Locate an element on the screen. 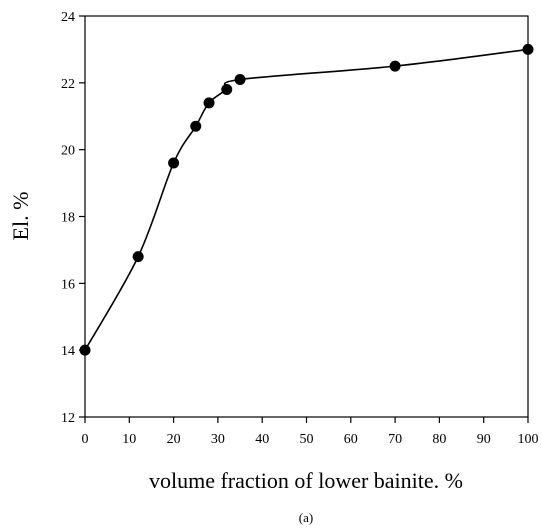  x-tick-label: 60 is located at coordinates (351, 439).